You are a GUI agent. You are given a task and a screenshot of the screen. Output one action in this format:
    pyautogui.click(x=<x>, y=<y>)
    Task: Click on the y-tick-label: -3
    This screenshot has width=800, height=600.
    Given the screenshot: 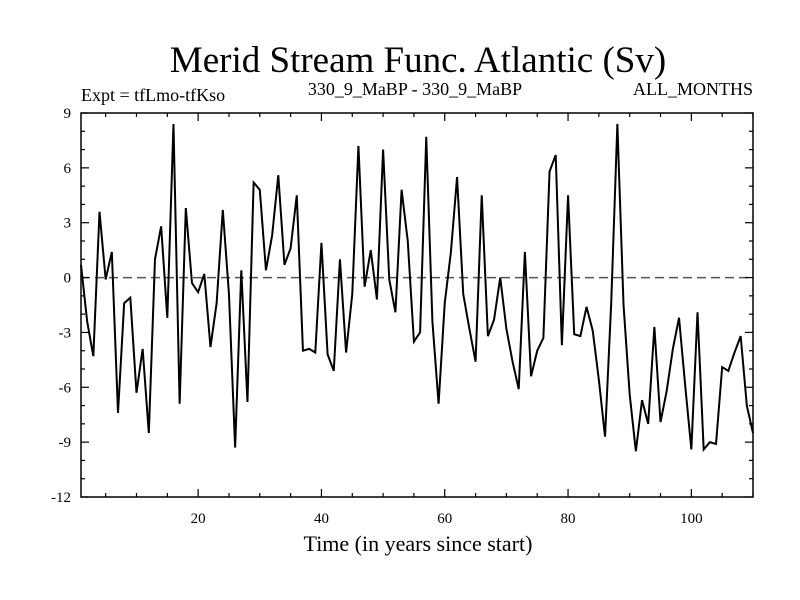 What is the action you would take?
    pyautogui.click(x=65, y=333)
    